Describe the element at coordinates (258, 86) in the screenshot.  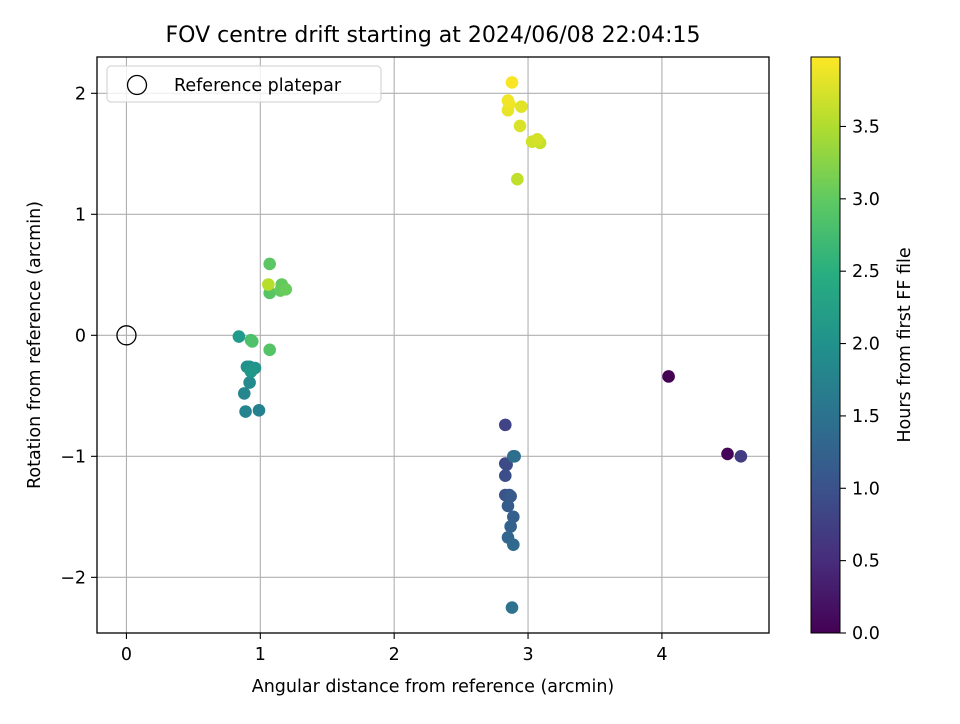
I see `legend-label-reference: Reference platepar` at that location.